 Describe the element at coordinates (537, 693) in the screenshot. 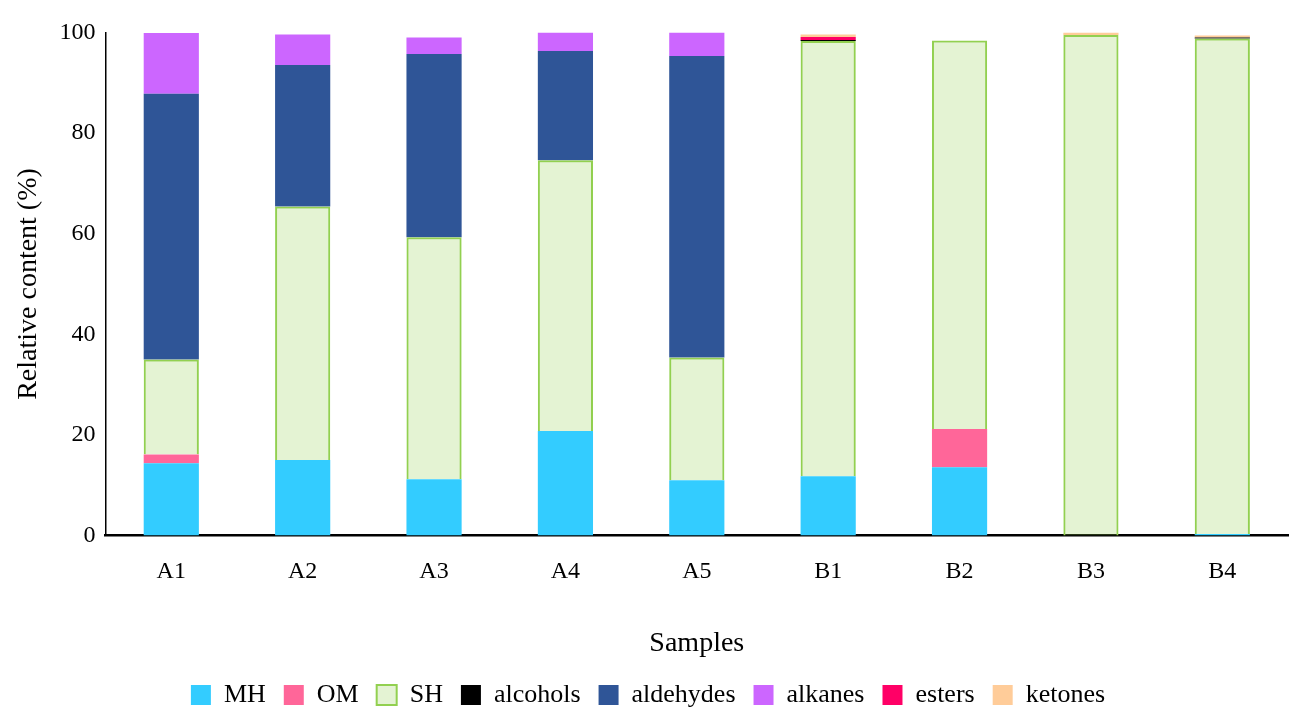

I see `legend-label: alcohols` at that location.